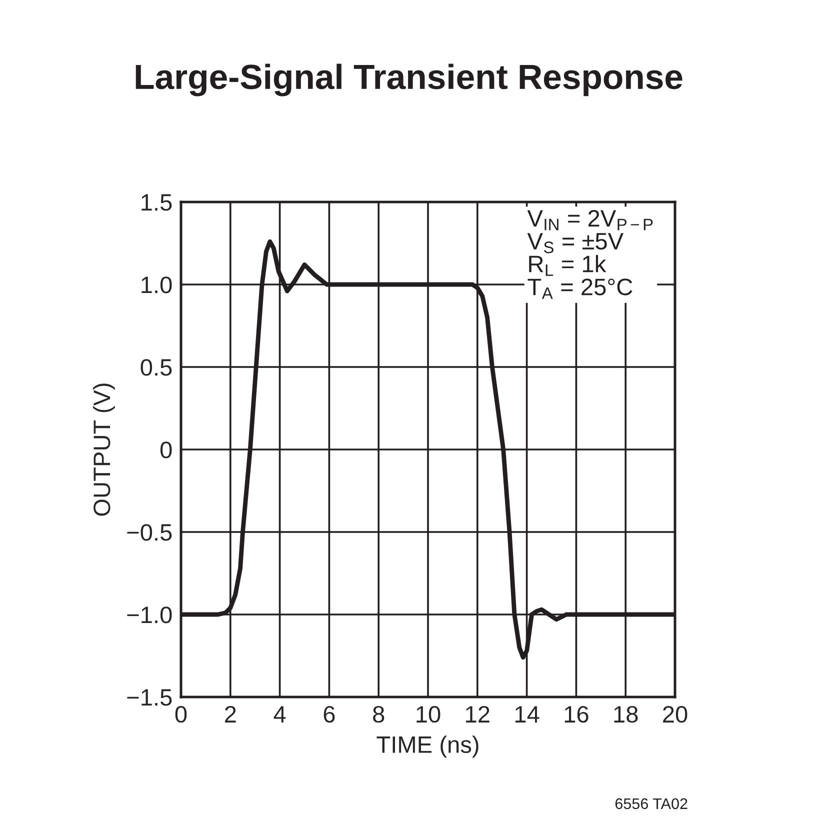 The width and height of the screenshot is (817, 840). Describe the element at coordinates (149, 532) in the screenshot. I see `y-tick-label: −0.5` at that location.